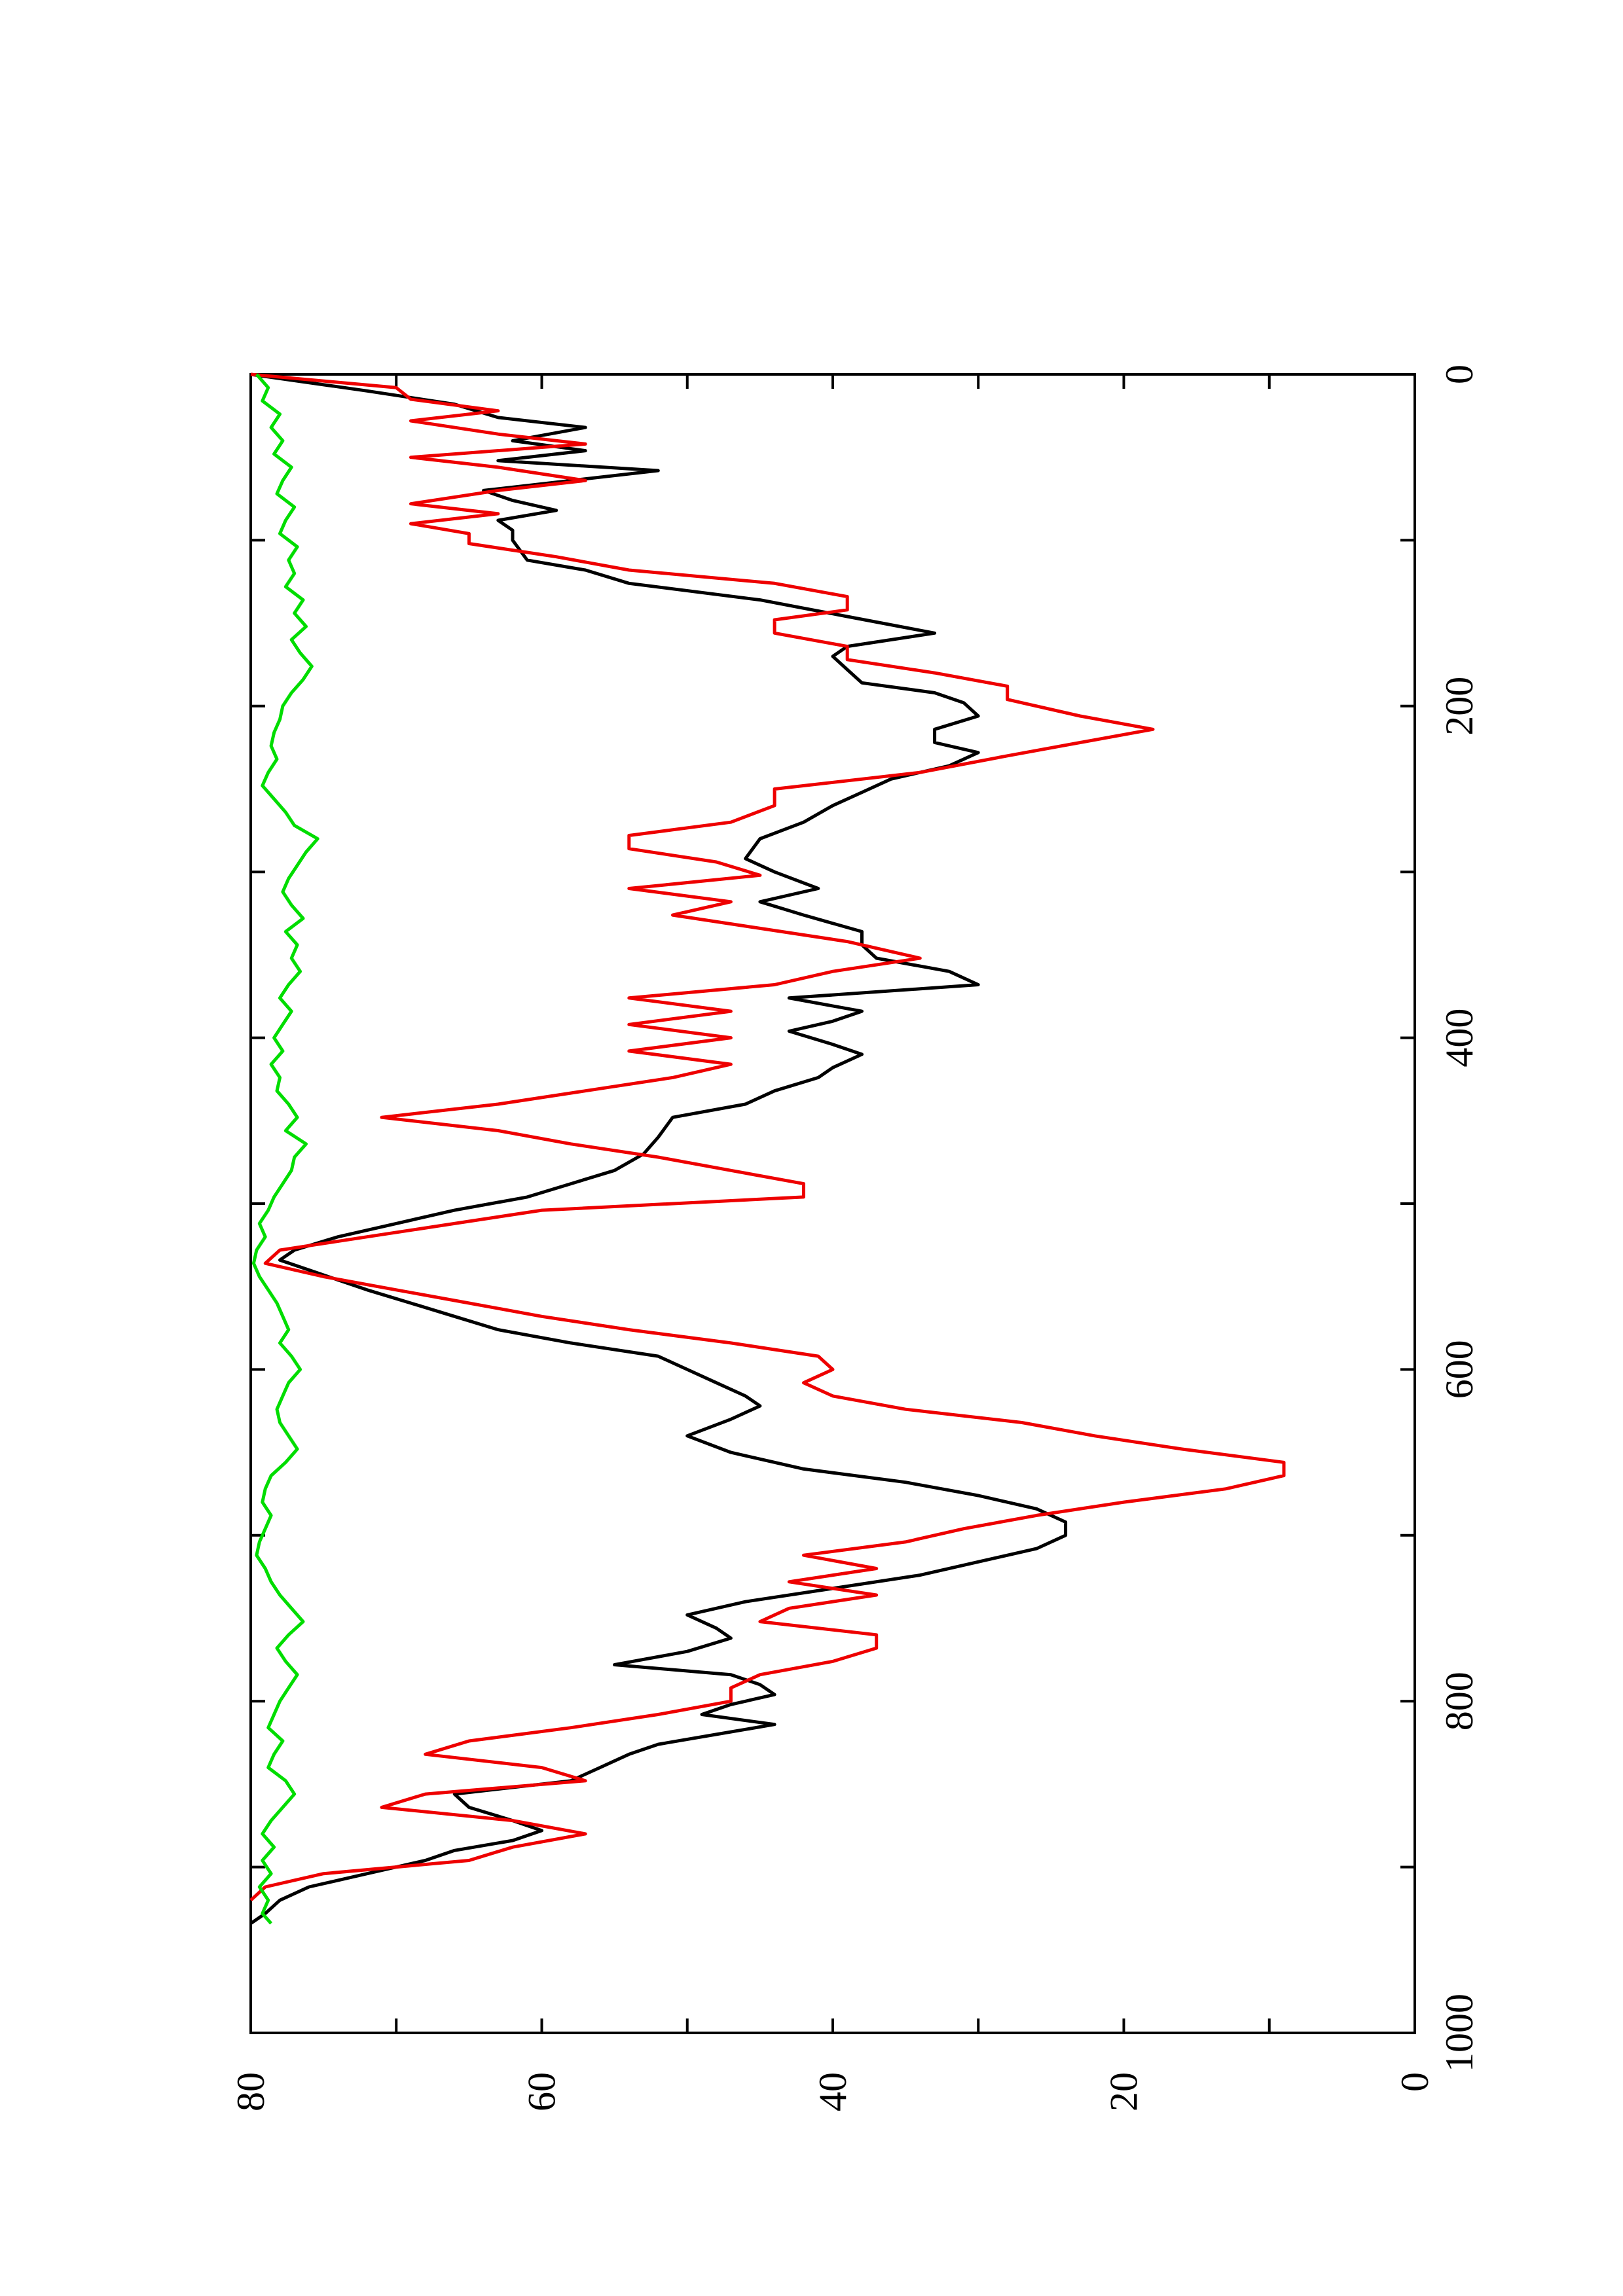 This screenshot has height=2296, width=1623. Describe the element at coordinates (1414, 2082) in the screenshot. I see `y-tick-label: 0` at that location.